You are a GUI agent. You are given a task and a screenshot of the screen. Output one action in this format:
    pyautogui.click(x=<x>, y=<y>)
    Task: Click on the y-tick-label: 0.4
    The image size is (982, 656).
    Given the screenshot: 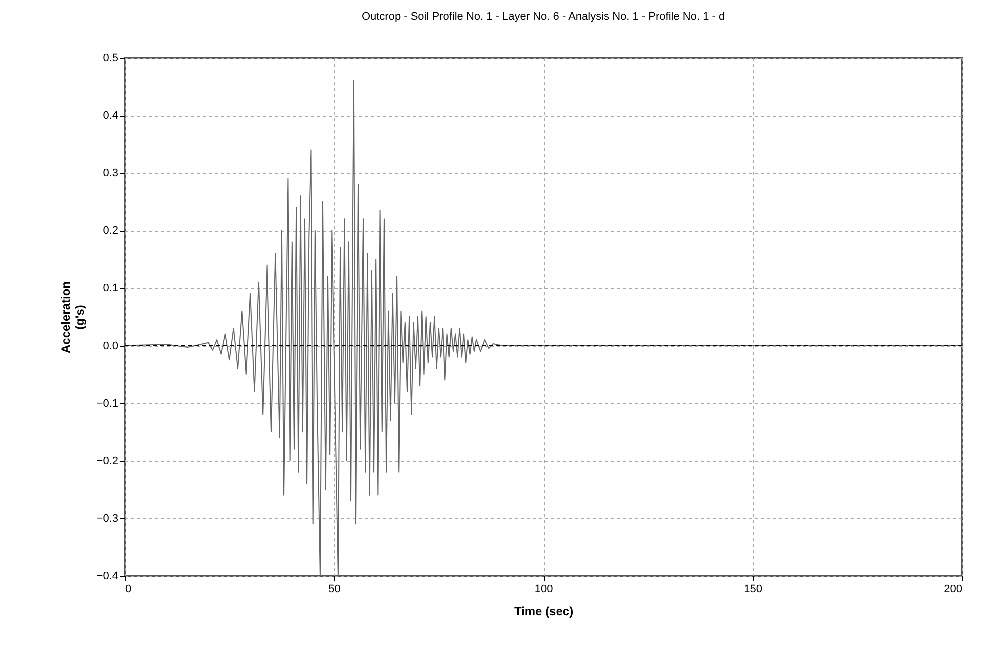 What is the action you would take?
    pyautogui.click(x=110, y=116)
    